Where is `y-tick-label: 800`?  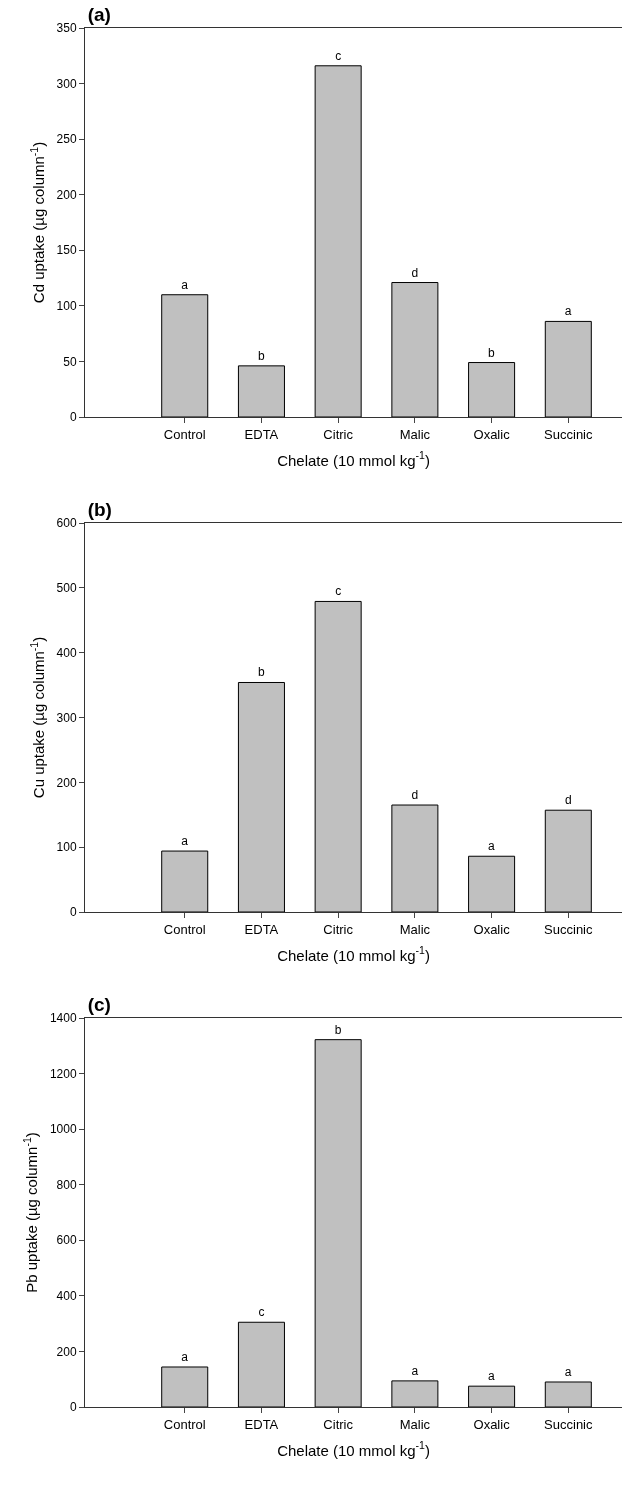
y-tick-label: 800 is located at coordinates (66, 1184).